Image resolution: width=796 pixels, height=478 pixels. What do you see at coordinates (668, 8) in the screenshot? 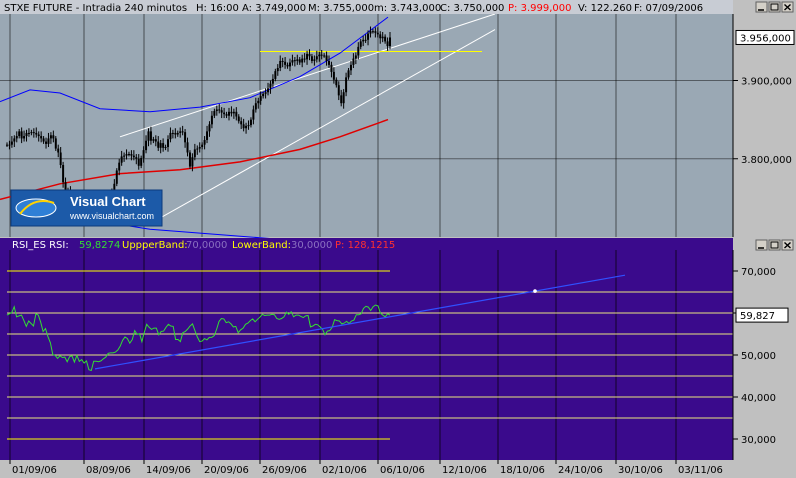
I see `price-header-f: F: 07/09/2006` at bounding box center [668, 8].